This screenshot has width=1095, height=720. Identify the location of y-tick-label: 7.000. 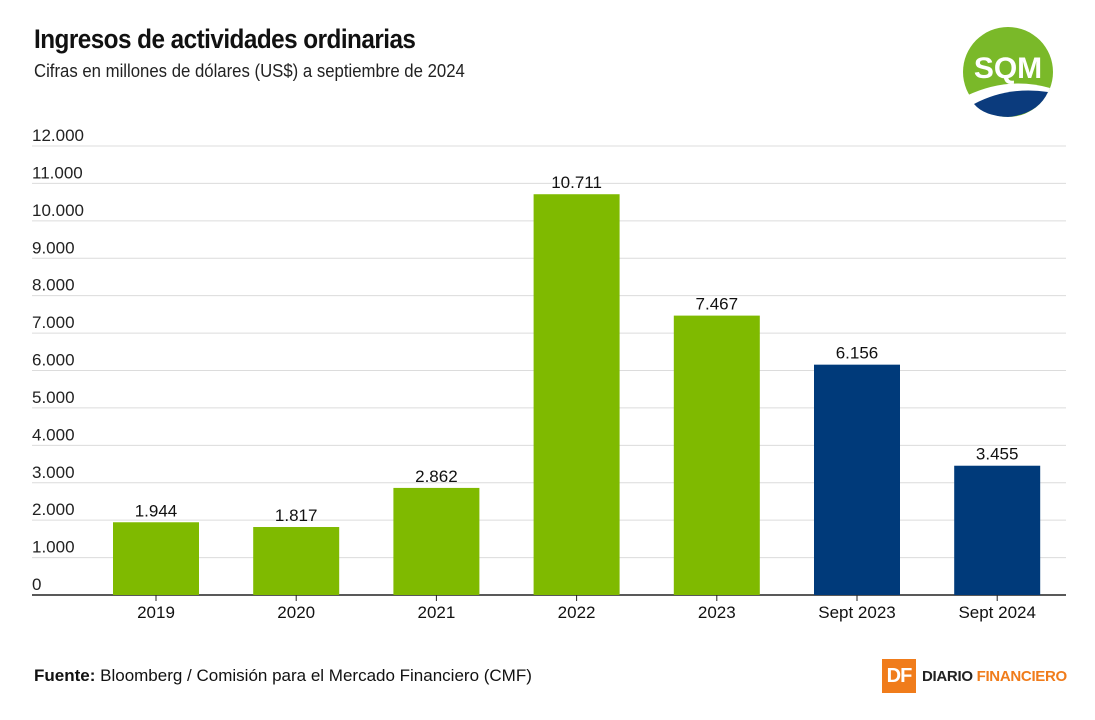
(53, 322).